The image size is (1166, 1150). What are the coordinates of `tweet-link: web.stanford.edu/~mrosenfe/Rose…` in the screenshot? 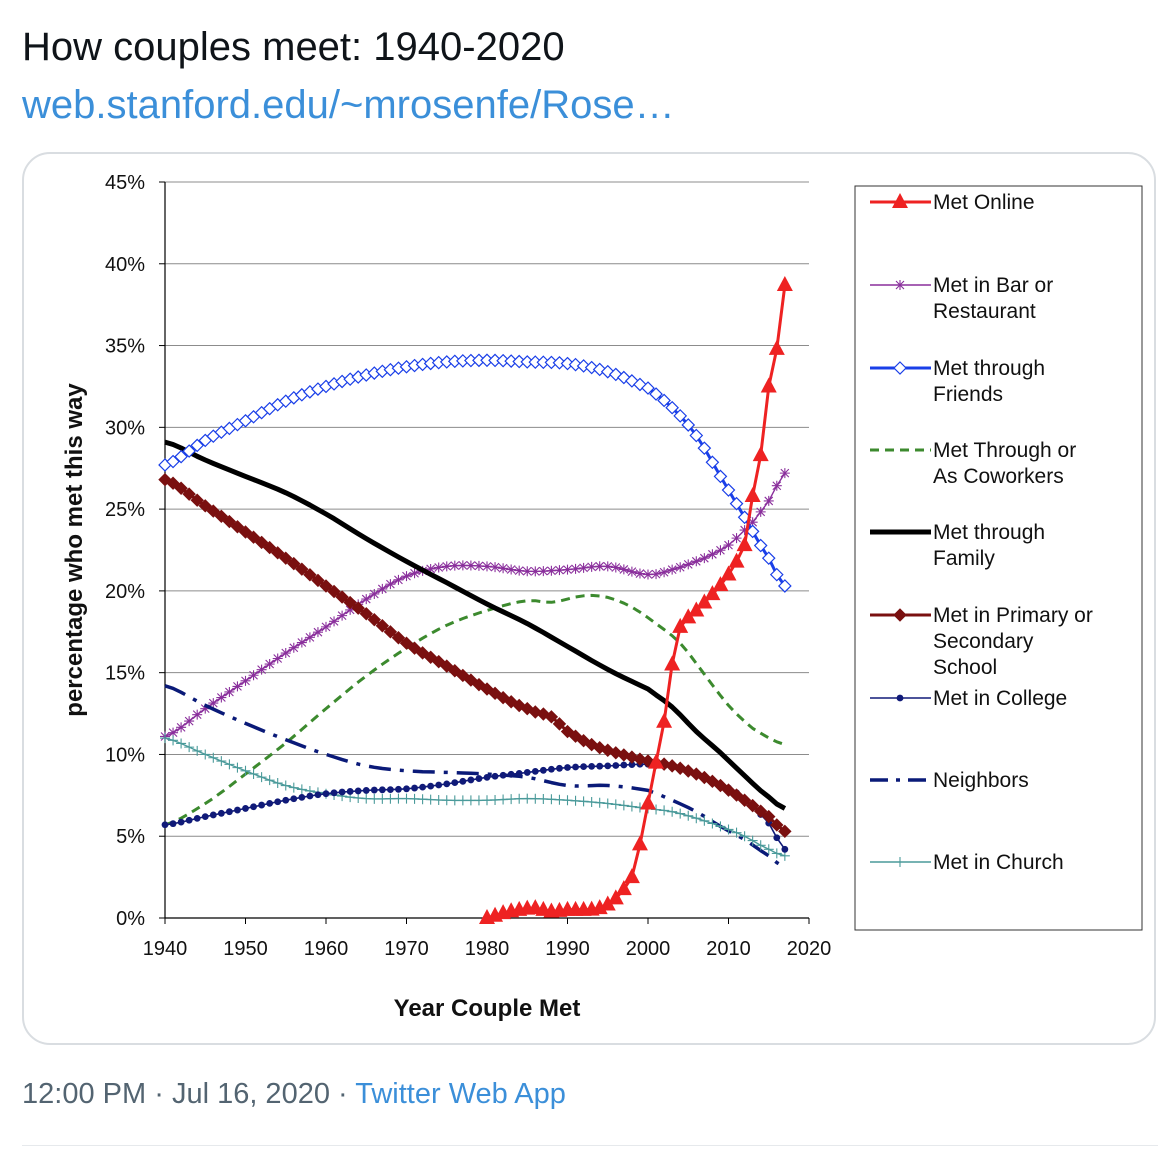 It's located at (348, 105).